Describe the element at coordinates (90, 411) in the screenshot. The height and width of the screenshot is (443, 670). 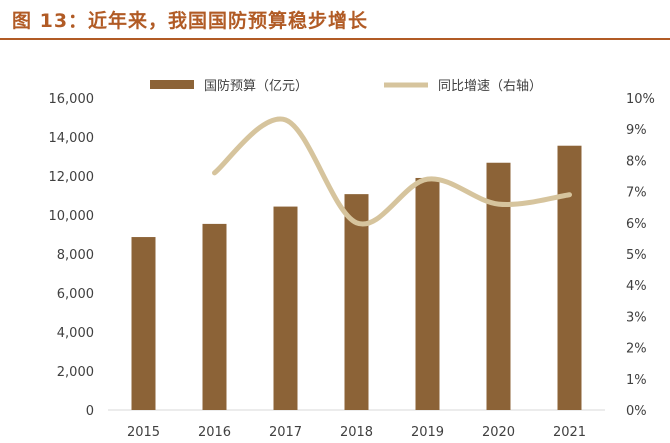
I see `left-y-tick-label: 0` at that location.